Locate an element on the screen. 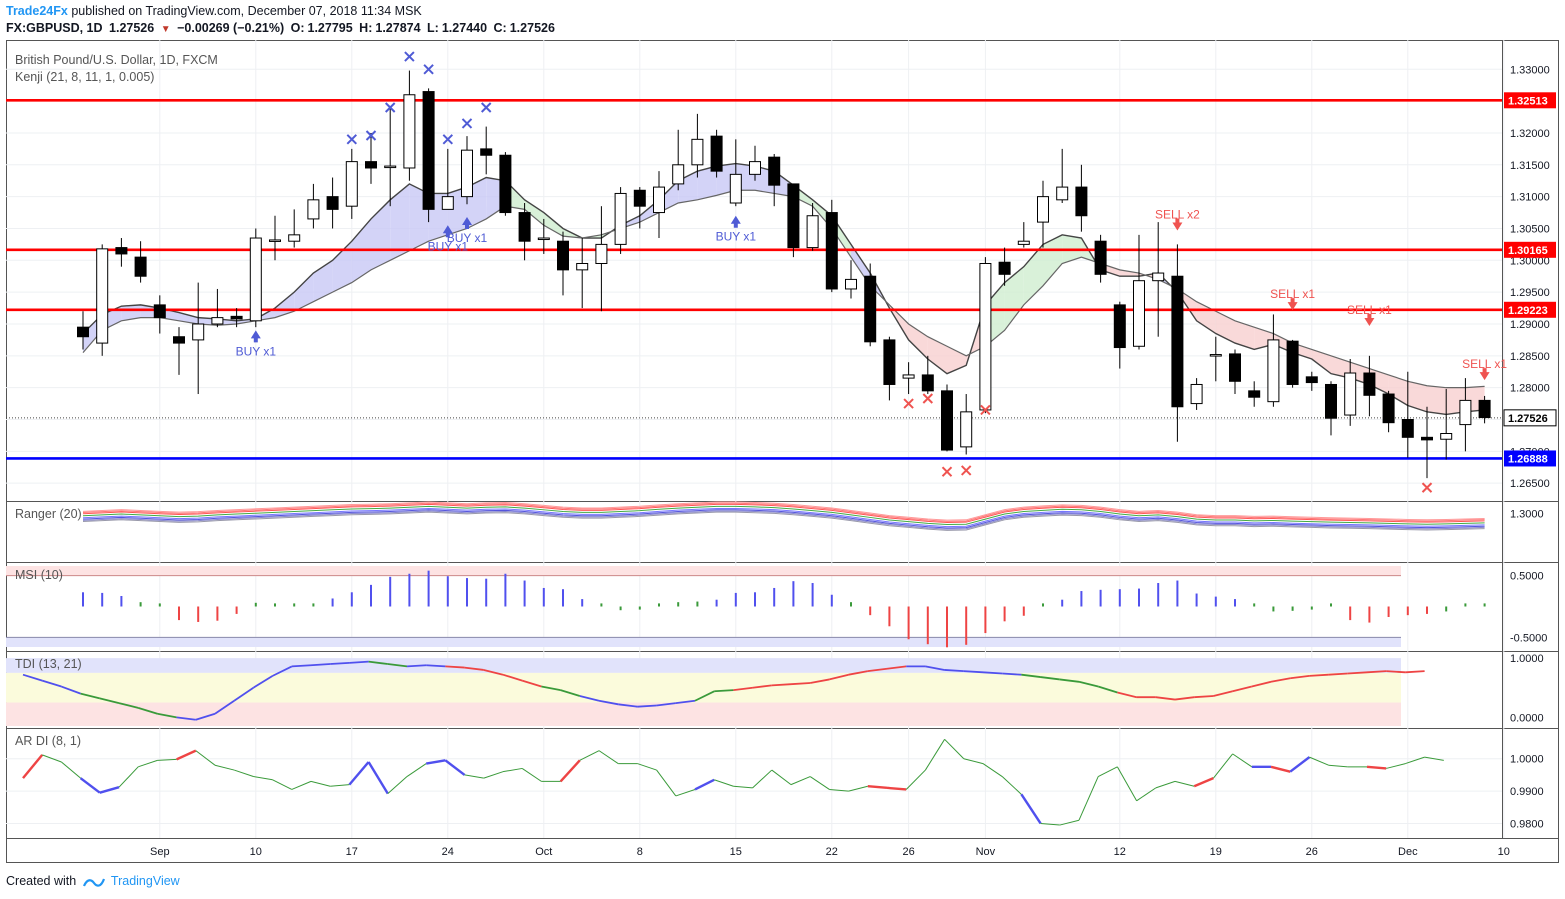 The width and height of the screenshot is (1565, 899). price-axis-label: 1.29500 is located at coordinates (1530, 293).